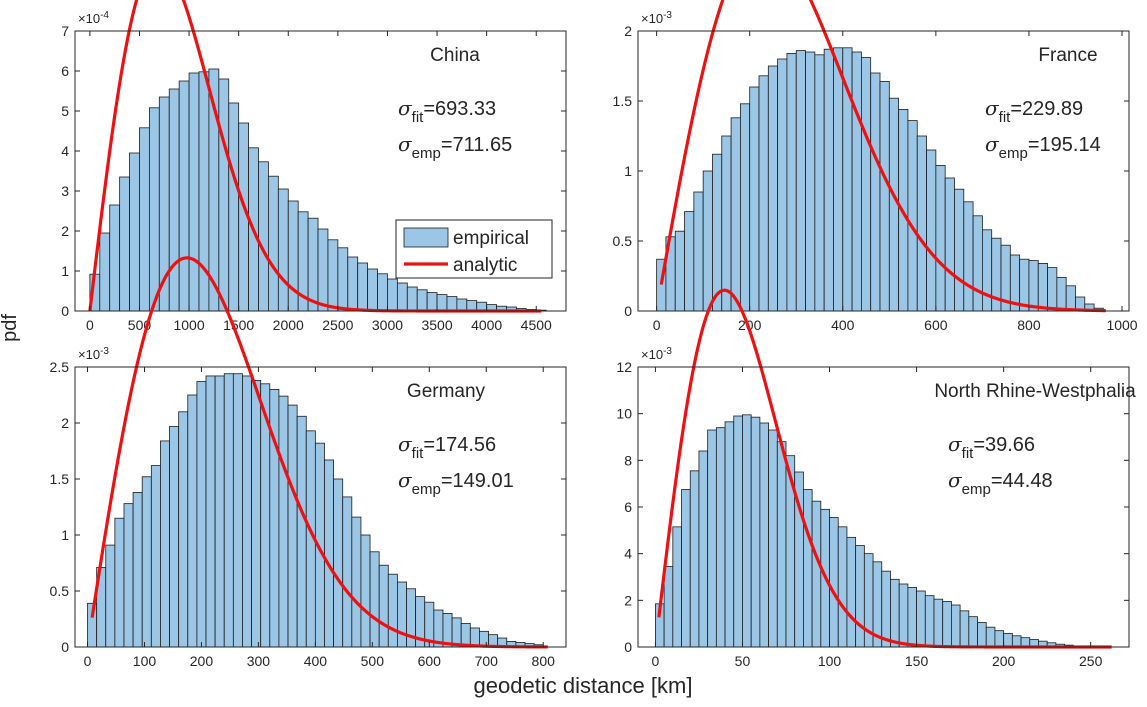 Image resolution: width=1147 pixels, height=707 pixels. I want to click on y-exponent-value: -4, so click(104, 15).